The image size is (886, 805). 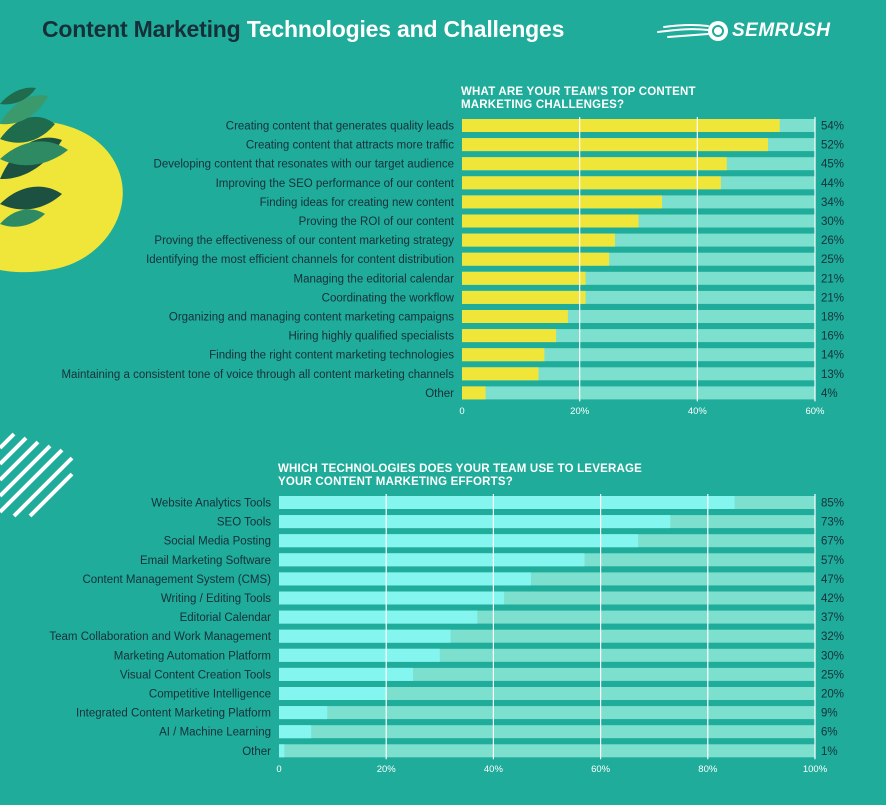 What do you see at coordinates (832, 222) in the screenshot?
I see `challenges-value-label: 30%` at bounding box center [832, 222].